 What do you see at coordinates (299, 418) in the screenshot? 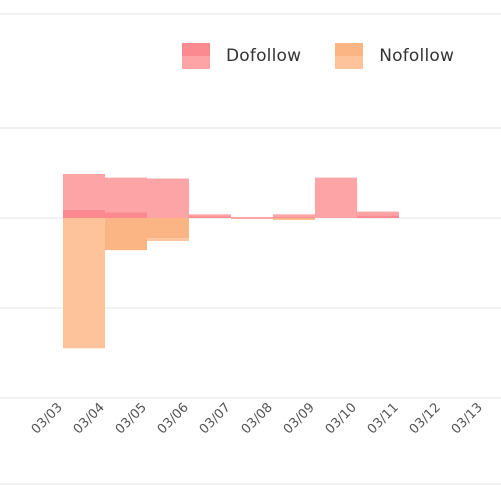
I see `x-tick-label: 03/09` at bounding box center [299, 418].